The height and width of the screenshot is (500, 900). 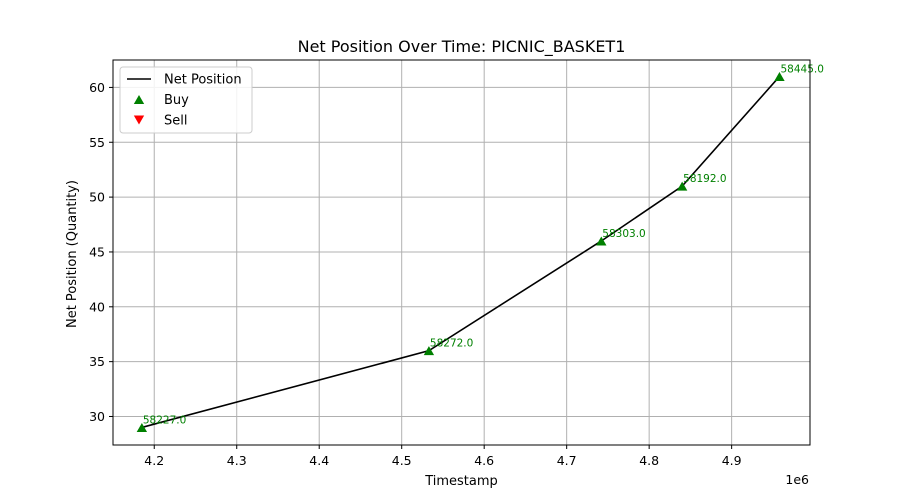 What do you see at coordinates (164, 420) in the screenshot?
I see `buy-price-annotation: 58227.0` at bounding box center [164, 420].